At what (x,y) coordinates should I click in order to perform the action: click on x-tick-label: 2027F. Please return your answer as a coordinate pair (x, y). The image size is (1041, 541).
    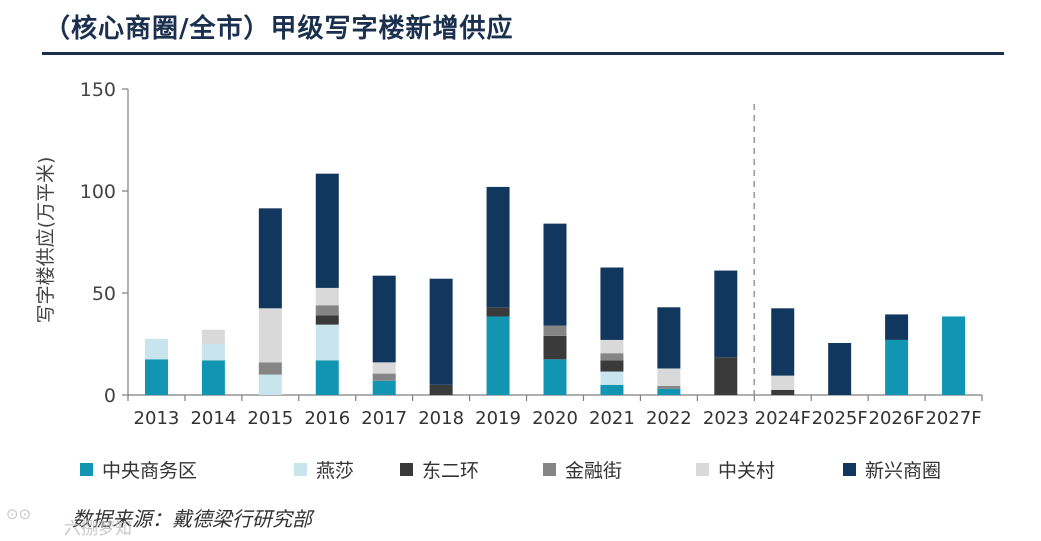
    Looking at the image, I should click on (953, 418).